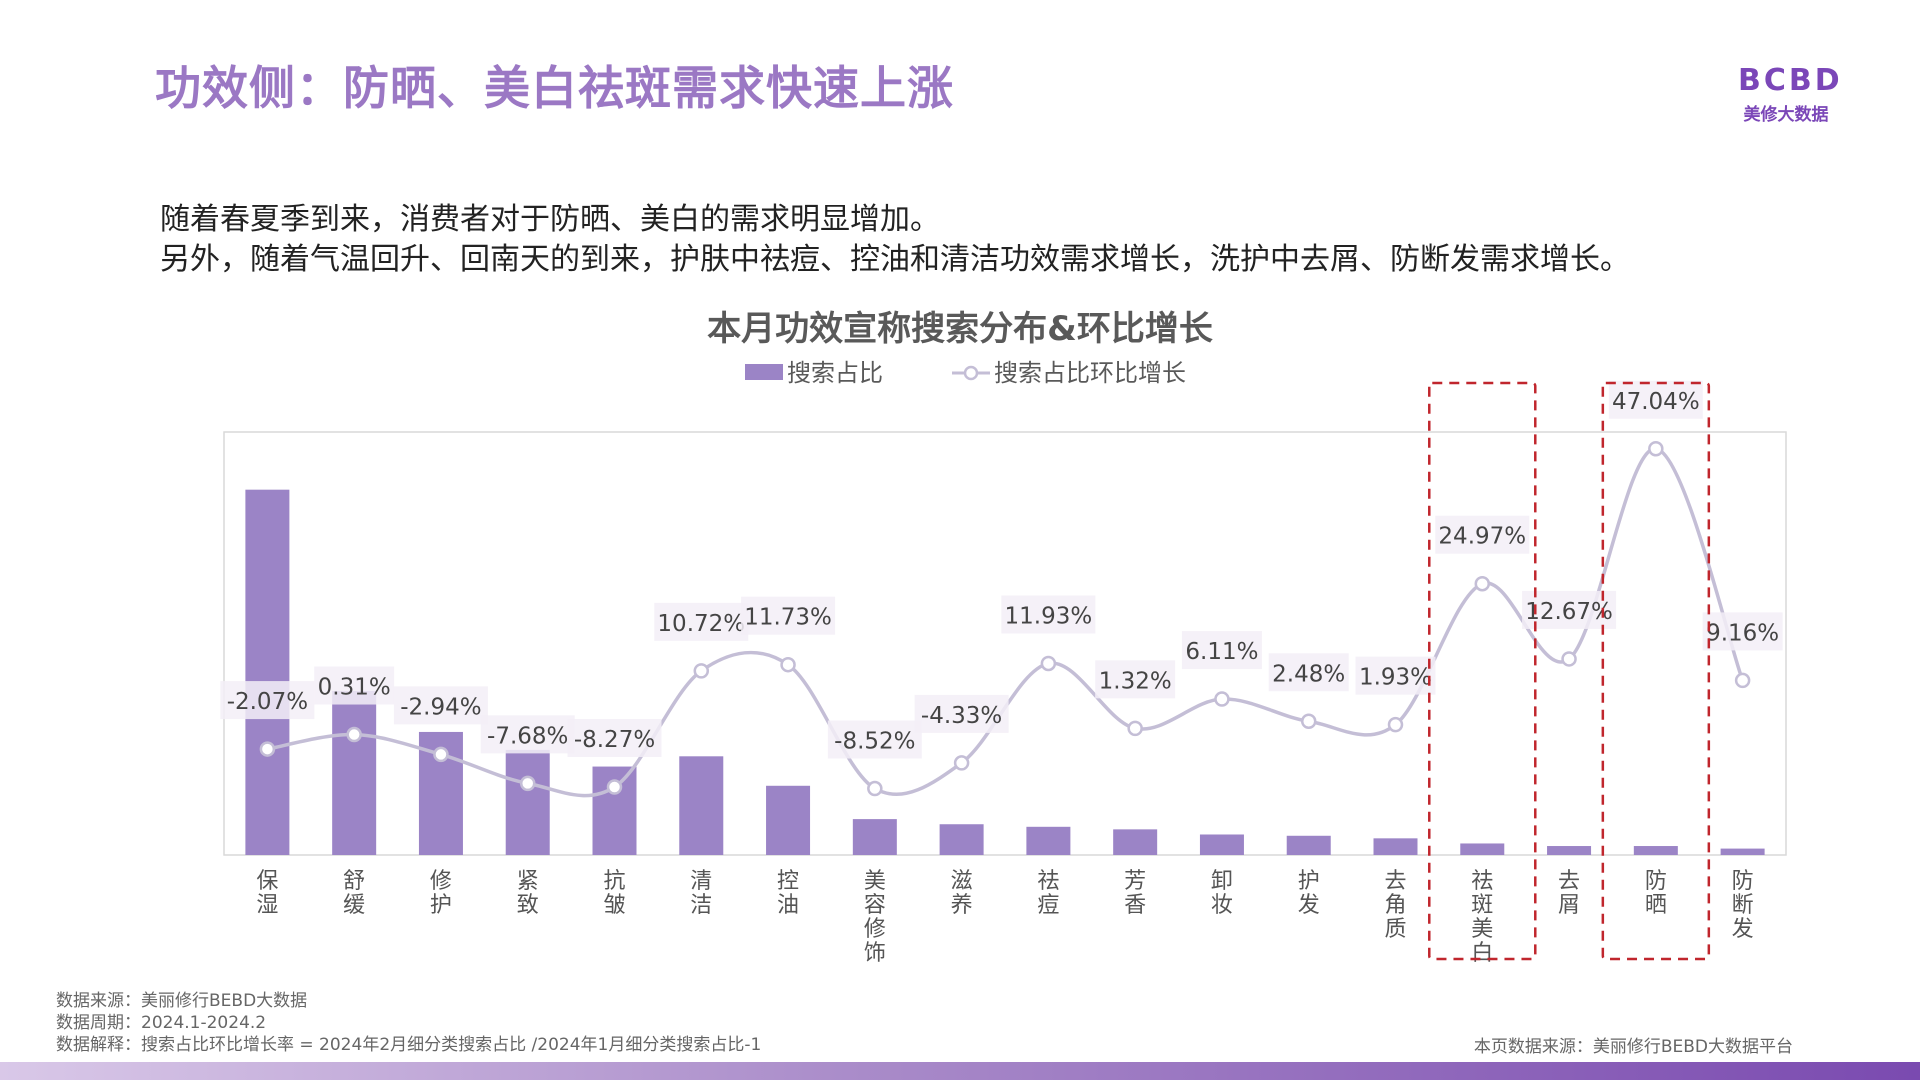  Describe the element at coordinates (764, 372) in the screenshot. I see `legend-bar-swatch` at that location.